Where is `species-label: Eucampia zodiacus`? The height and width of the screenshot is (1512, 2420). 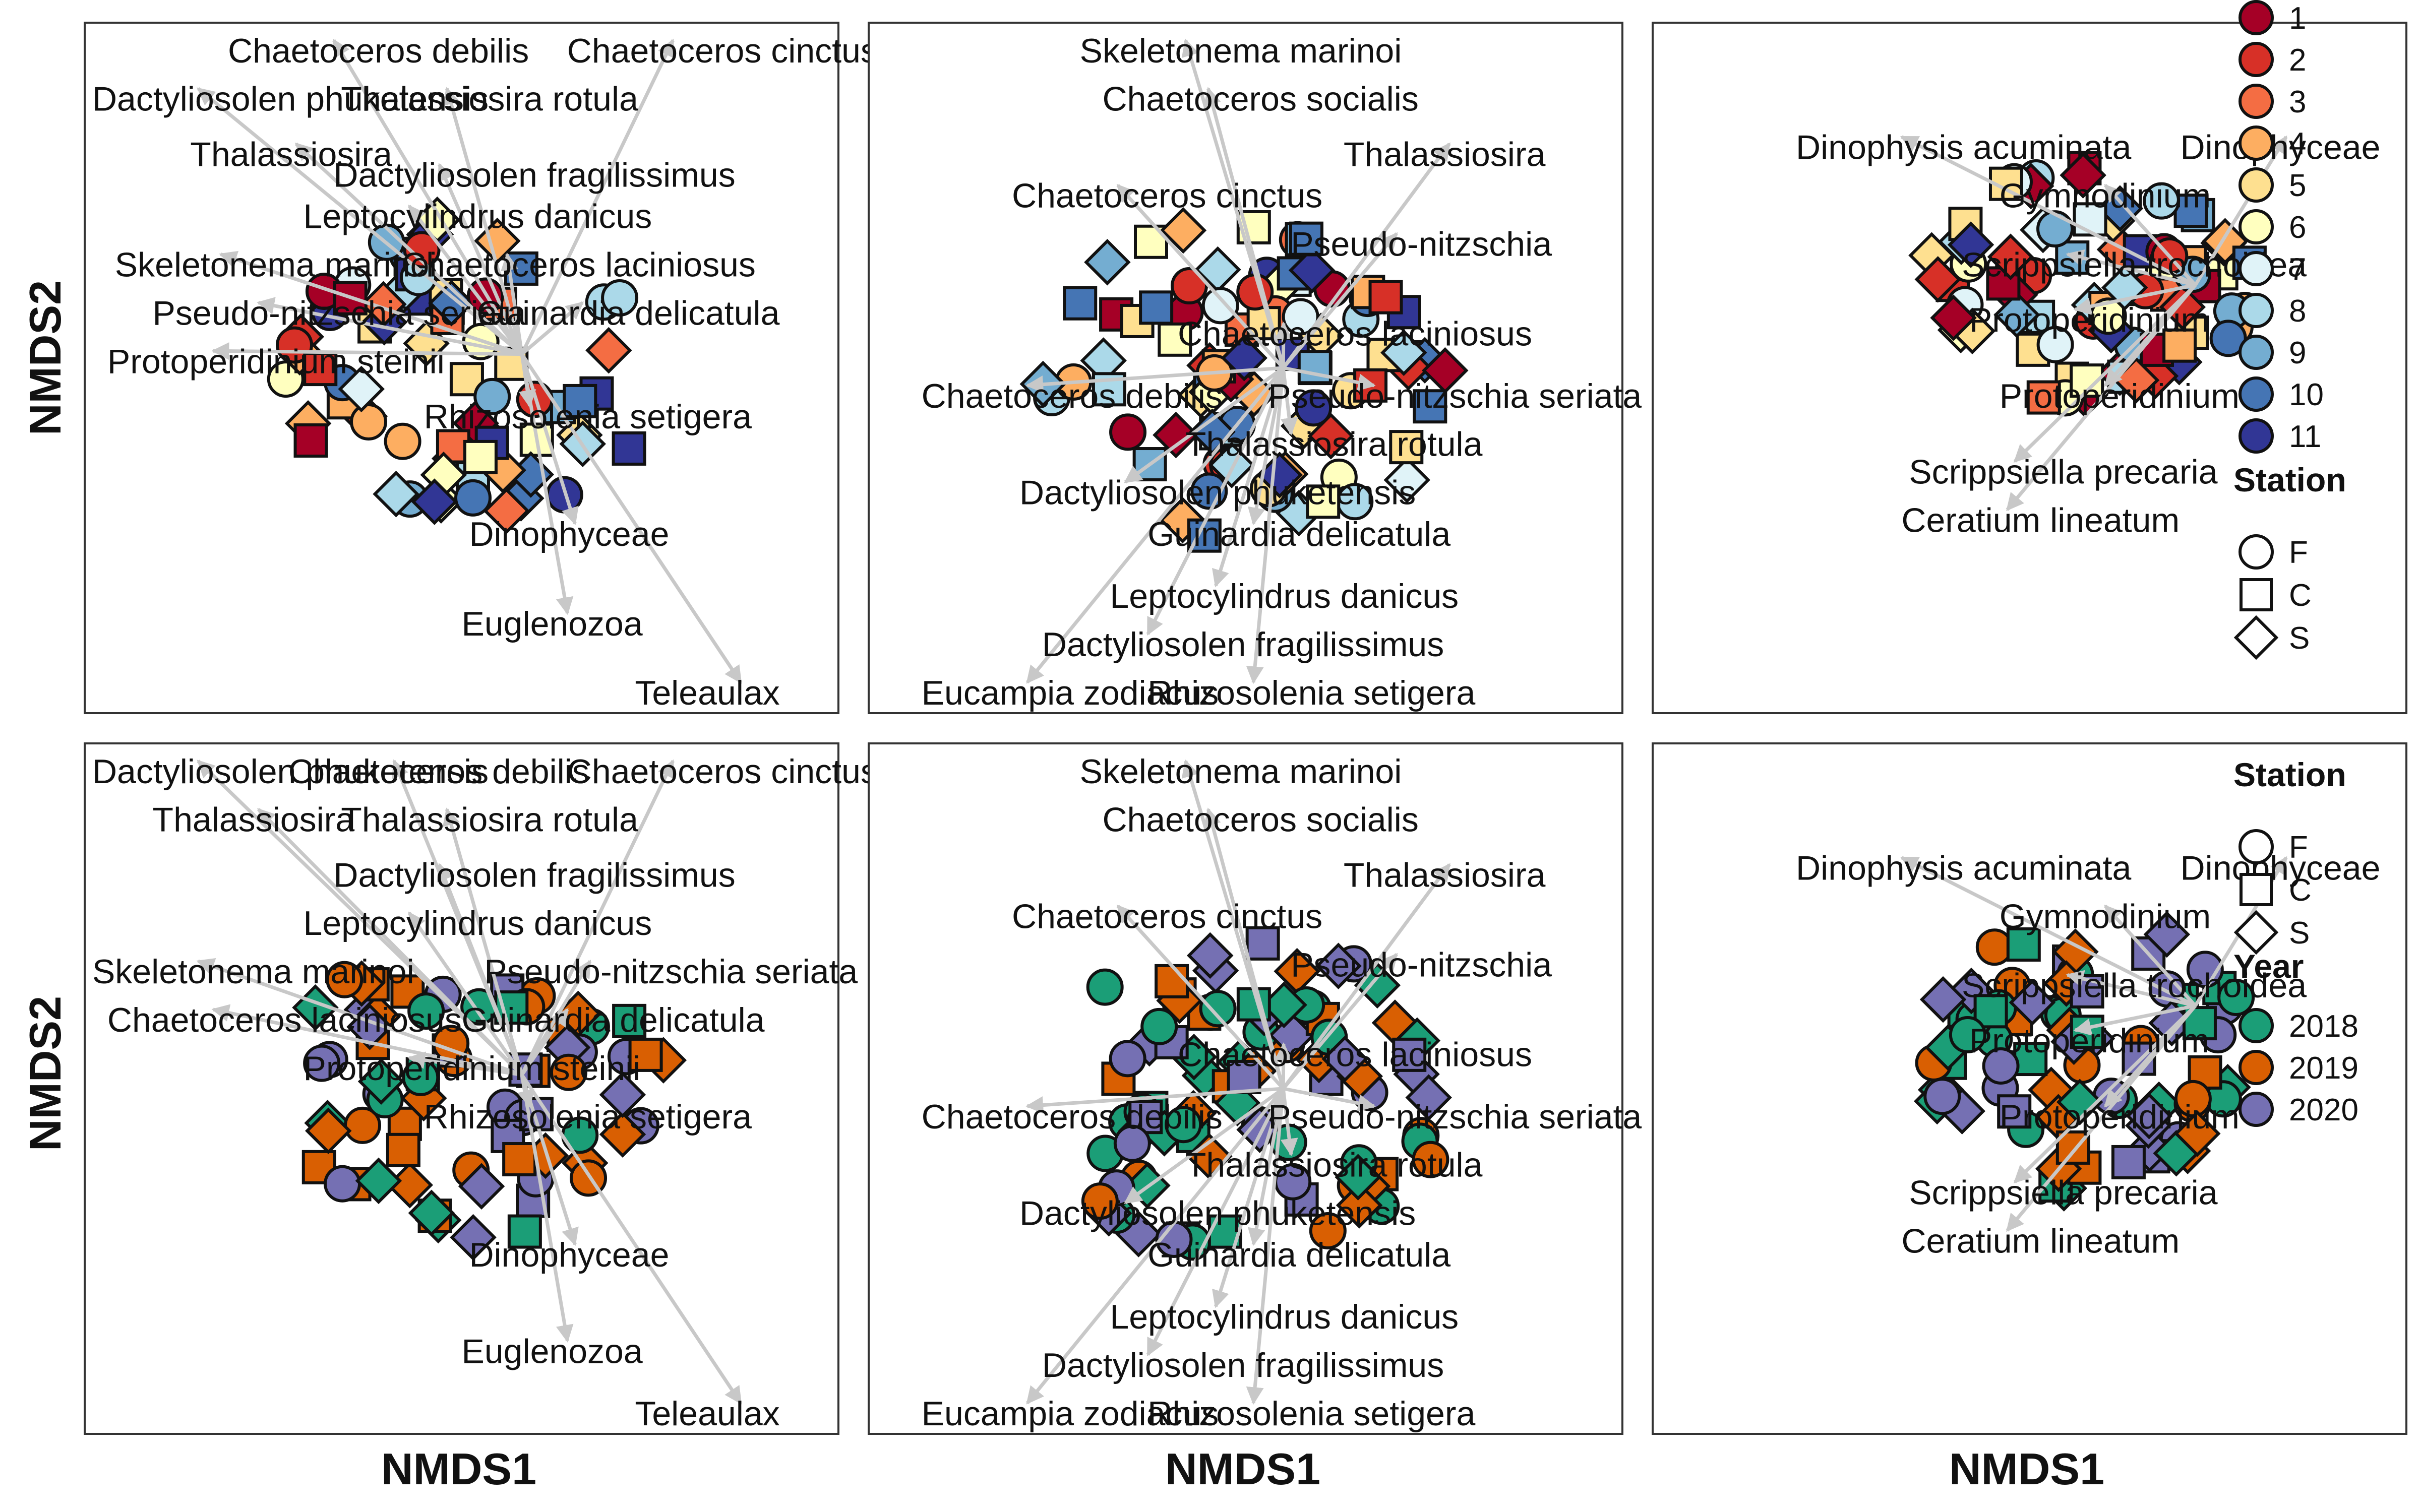 species-label: Eucampia zodiacus is located at coordinates (1070, 693).